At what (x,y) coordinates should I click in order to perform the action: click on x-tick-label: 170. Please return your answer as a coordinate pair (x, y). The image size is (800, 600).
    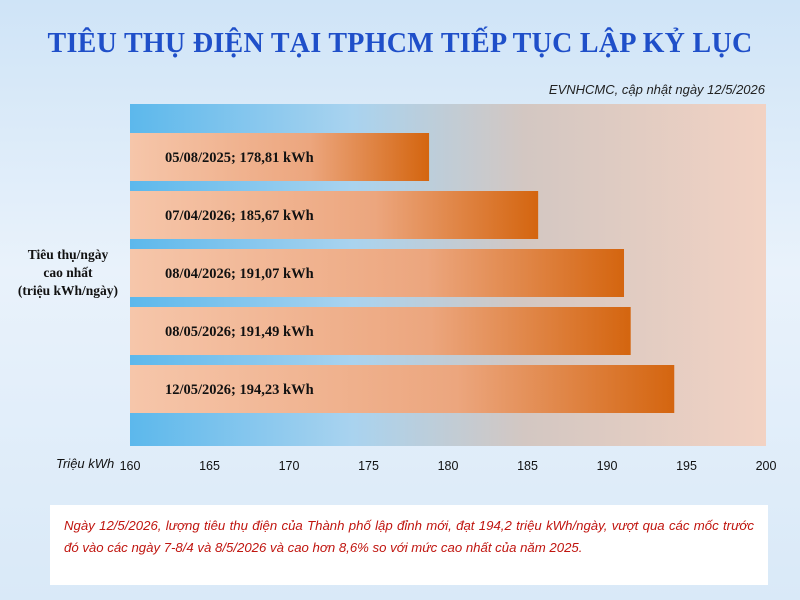
    Looking at the image, I should click on (289, 466).